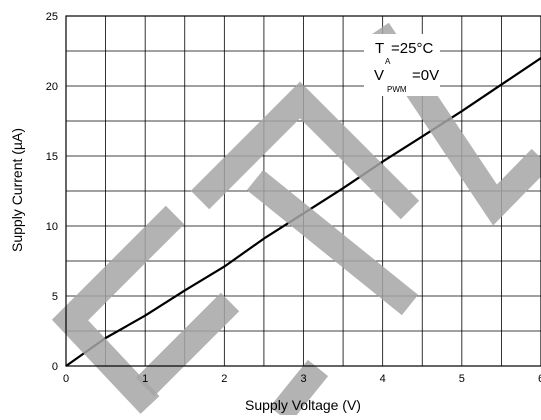 The image size is (541, 420). What do you see at coordinates (539, 379) in the screenshot?
I see `x-tick-label: 6` at bounding box center [539, 379].